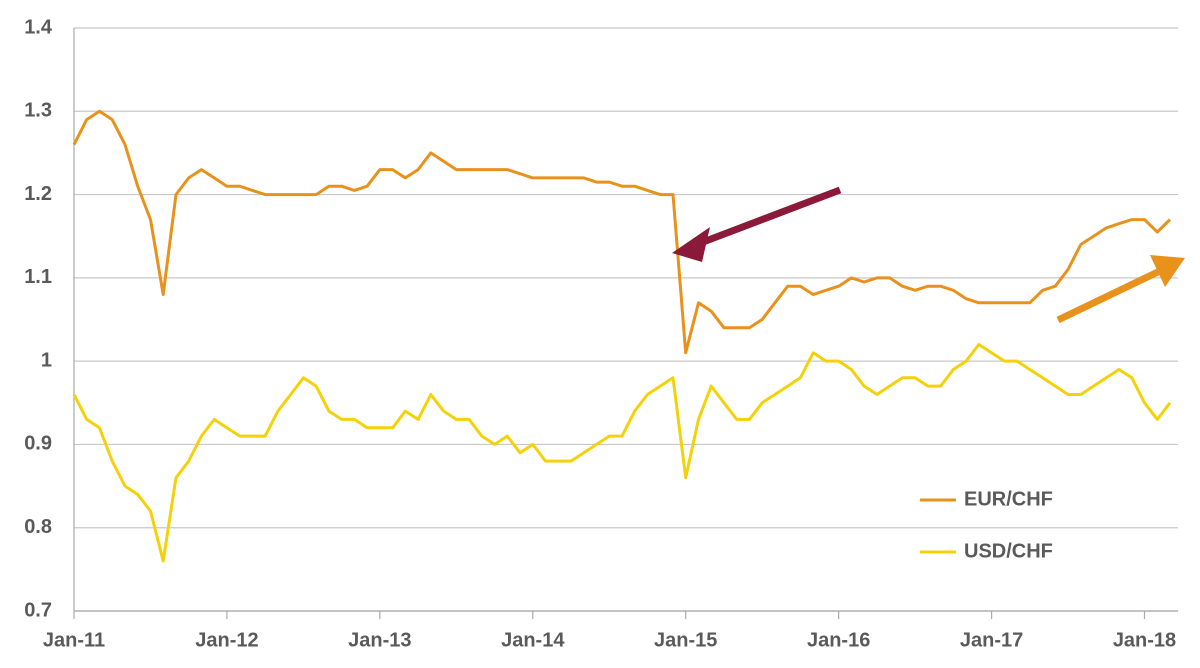 The width and height of the screenshot is (1200, 668). I want to click on y-tick-label: 0.7, so click(38, 610).